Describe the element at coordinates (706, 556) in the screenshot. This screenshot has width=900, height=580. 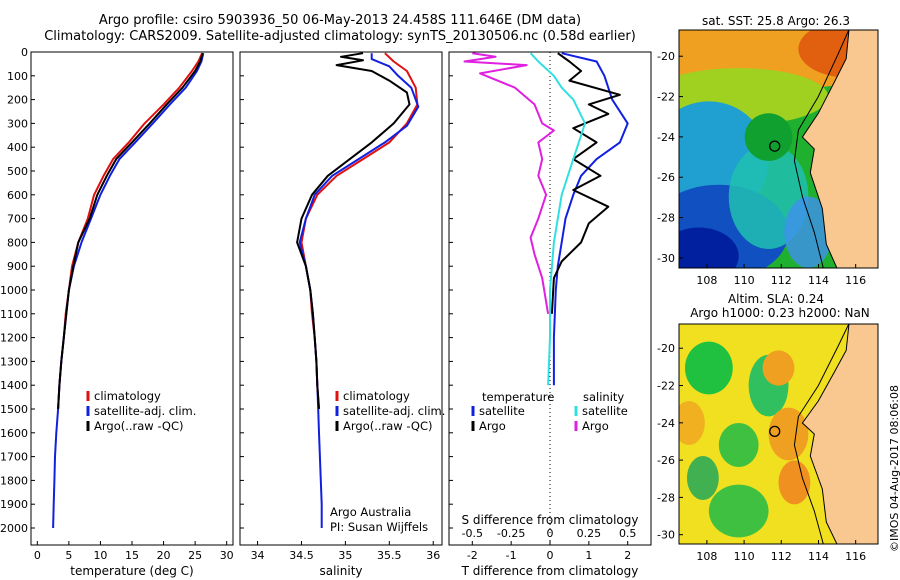
I see `sla-map-xtick-label: 108` at that location.